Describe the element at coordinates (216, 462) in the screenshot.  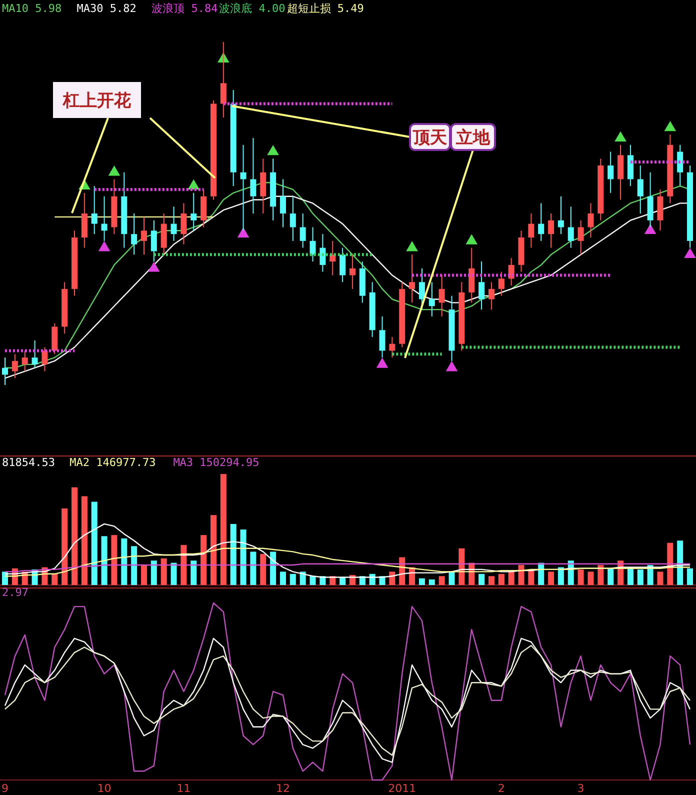
I see `text: MA3 150294.95` at that location.